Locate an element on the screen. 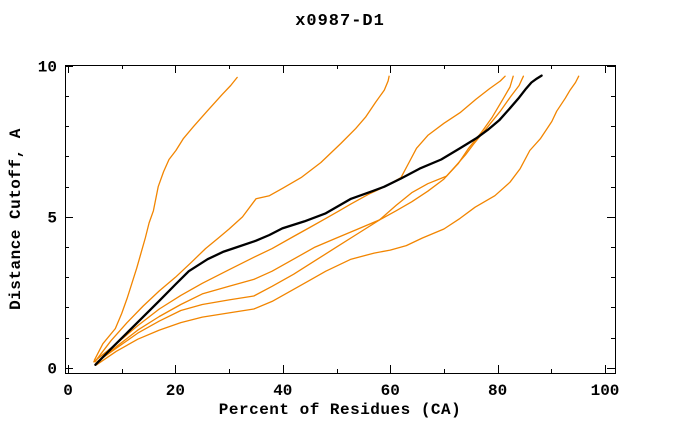 The width and height of the screenshot is (680, 440). y-tick-label: 0 is located at coordinates (52, 369).